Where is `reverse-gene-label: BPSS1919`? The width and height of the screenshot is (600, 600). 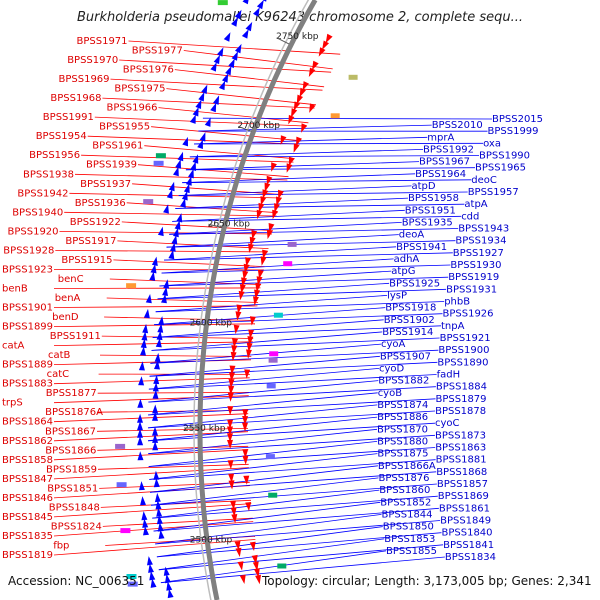
reverse-gene-label: BPSS1919 is located at coordinates (473, 277).